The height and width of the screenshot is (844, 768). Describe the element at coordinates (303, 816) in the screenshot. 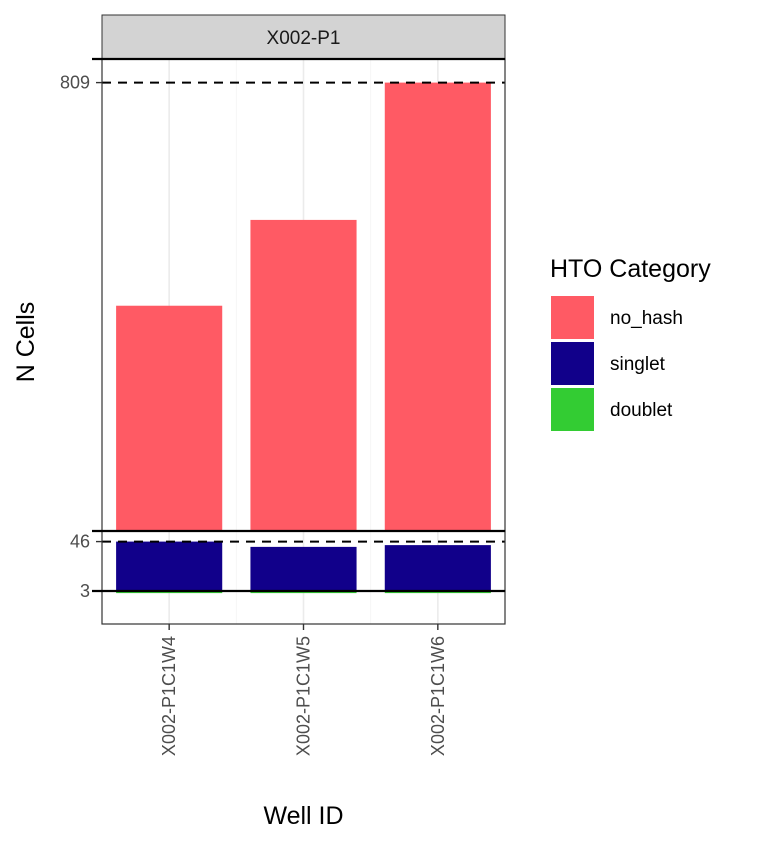

I see `x-axis-title: Well ID` at that location.